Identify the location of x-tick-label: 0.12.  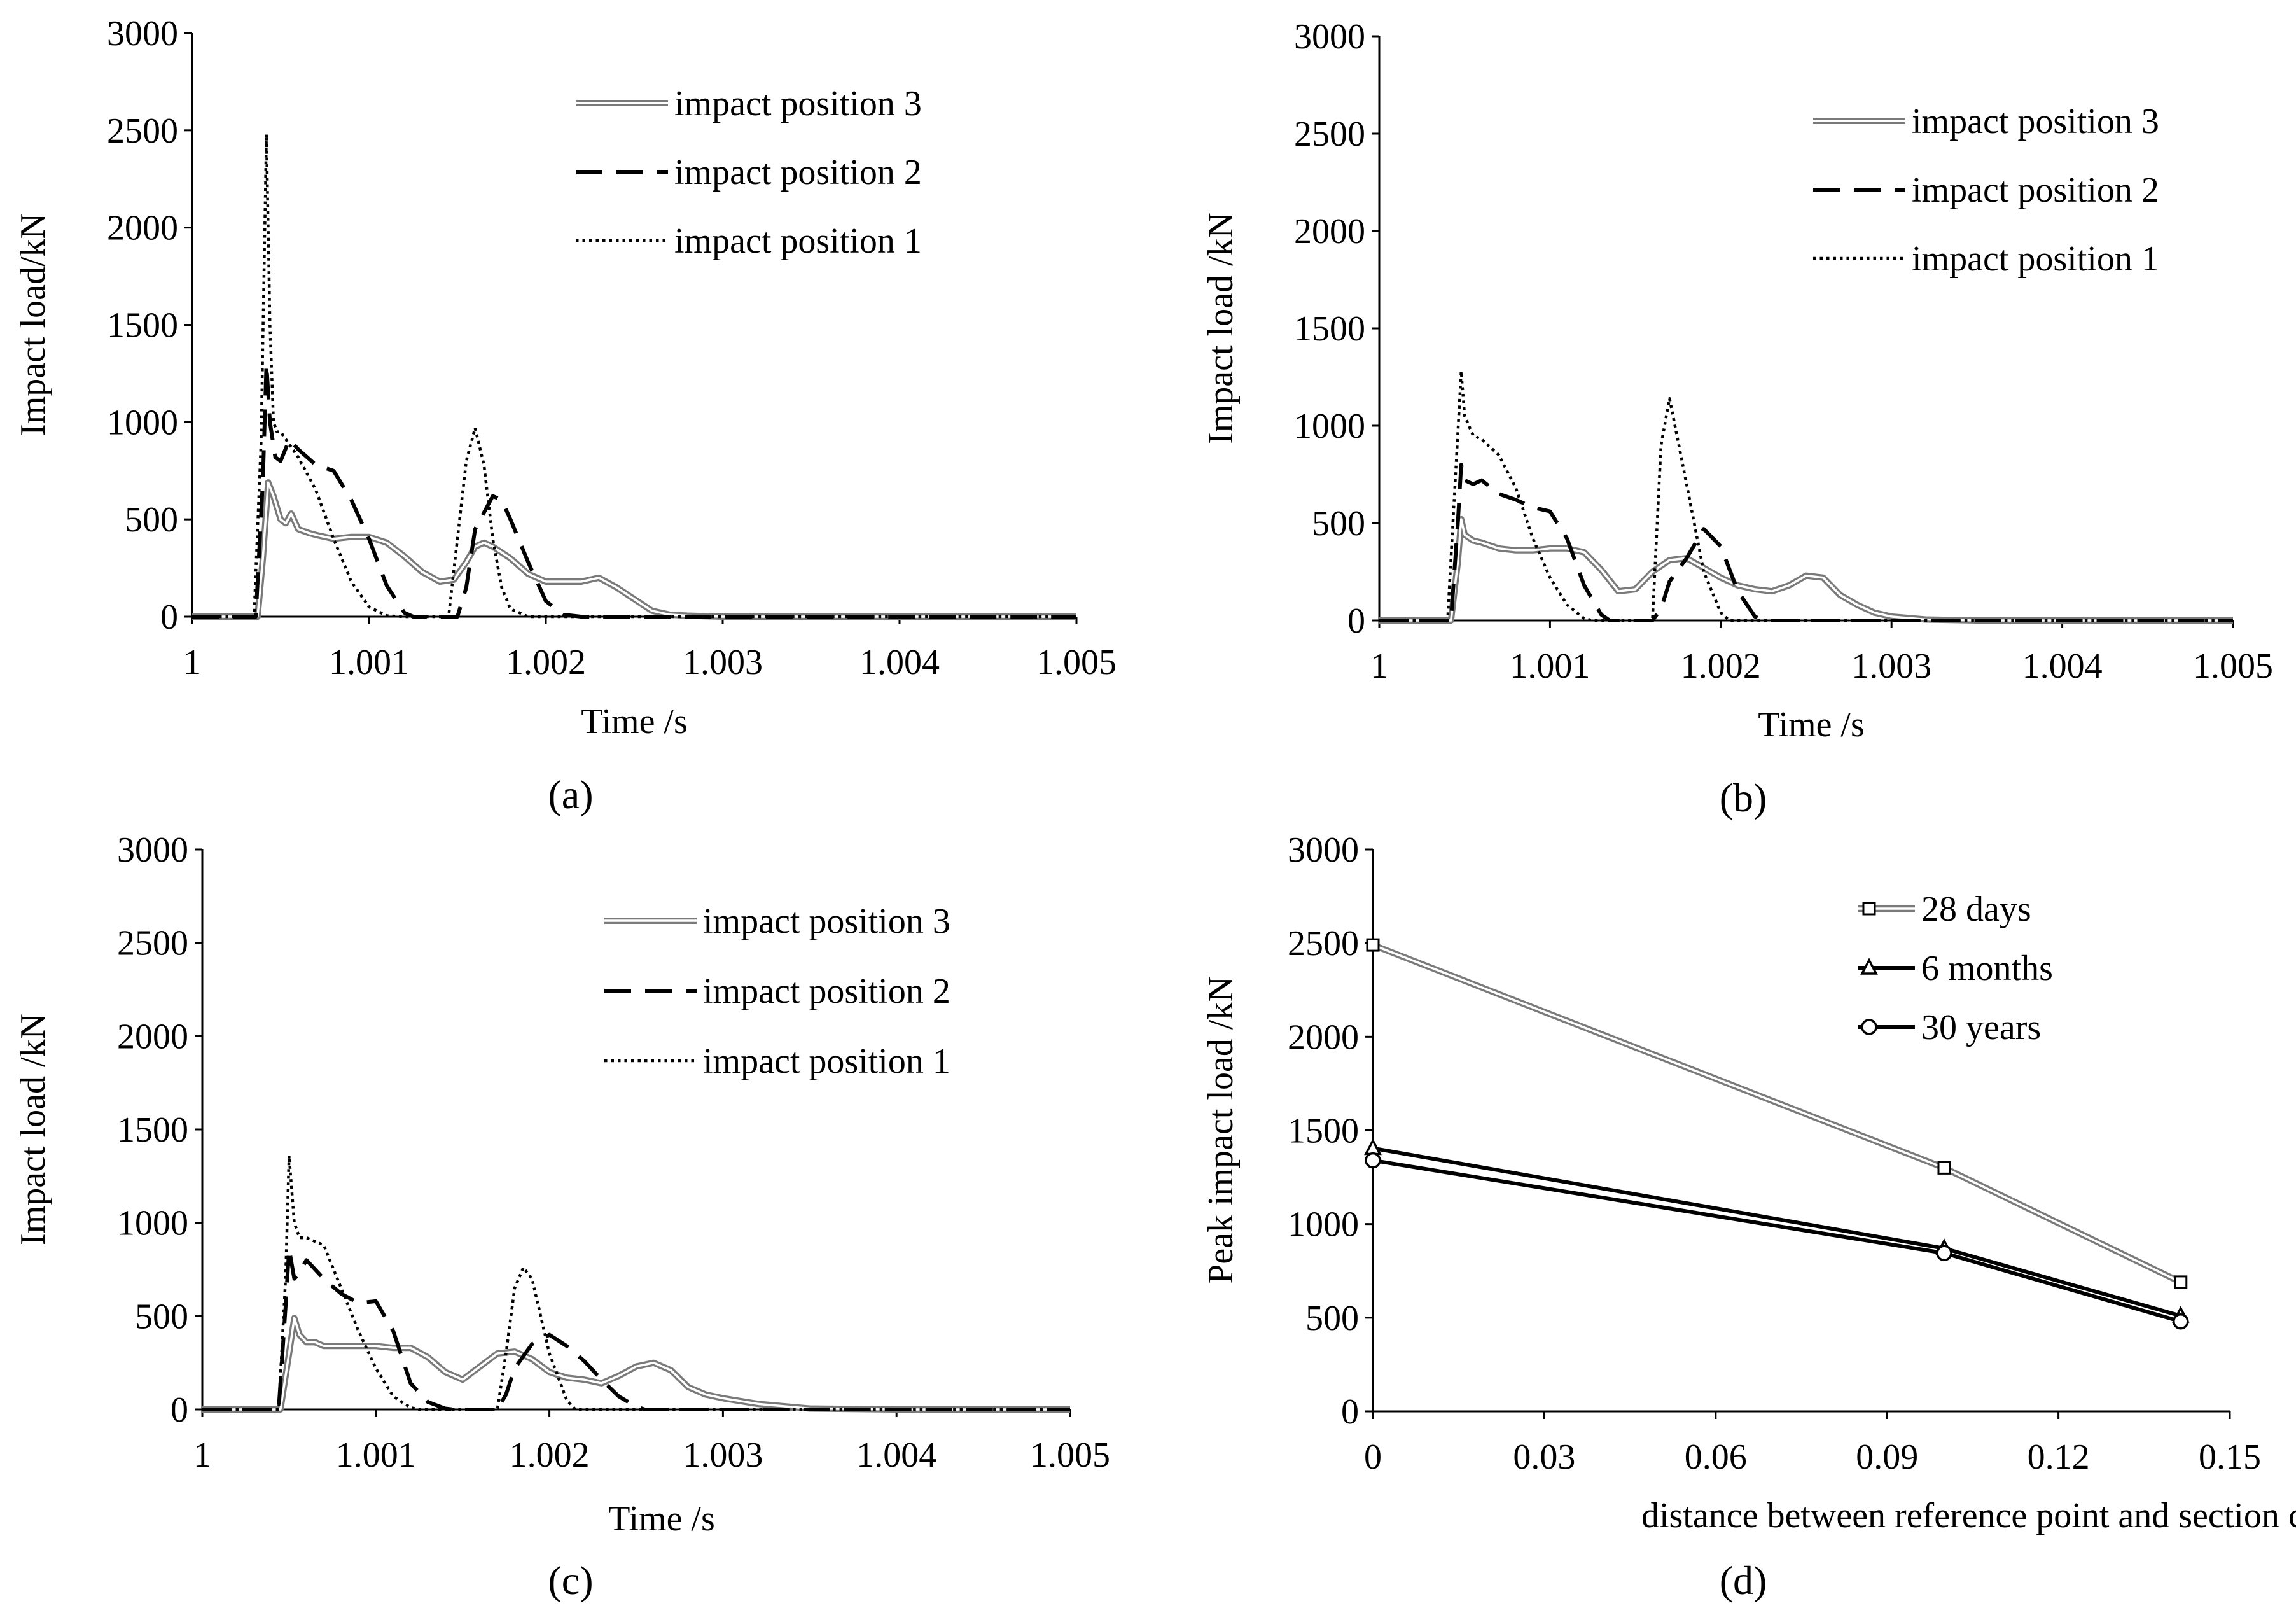
(2059, 1457).